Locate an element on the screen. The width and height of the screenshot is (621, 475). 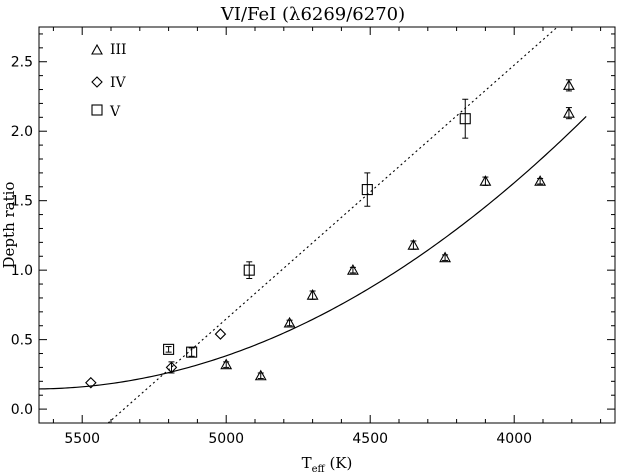
legend-label-iv: IV is located at coordinates (118, 83).